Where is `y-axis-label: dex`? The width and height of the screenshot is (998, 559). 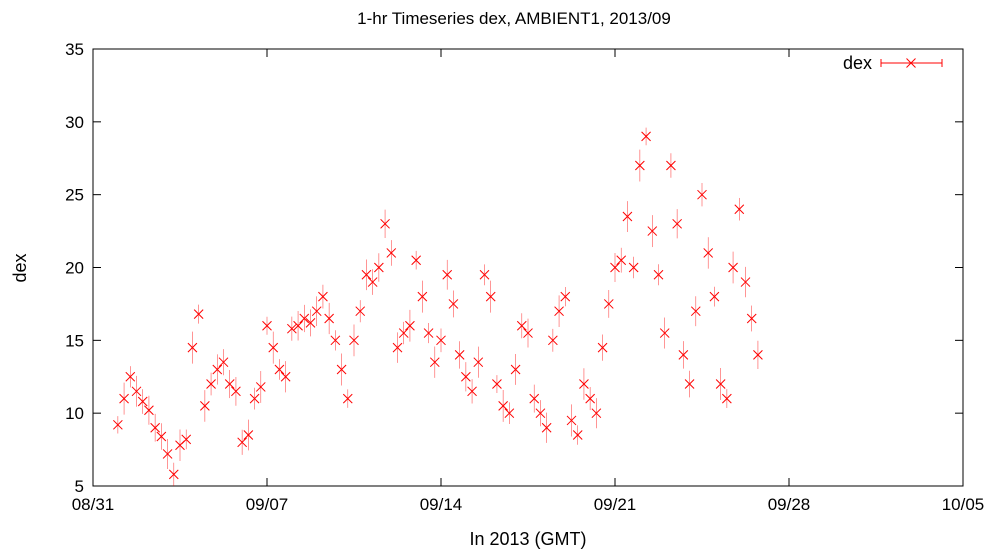
y-axis-label: dex is located at coordinates (20, 267).